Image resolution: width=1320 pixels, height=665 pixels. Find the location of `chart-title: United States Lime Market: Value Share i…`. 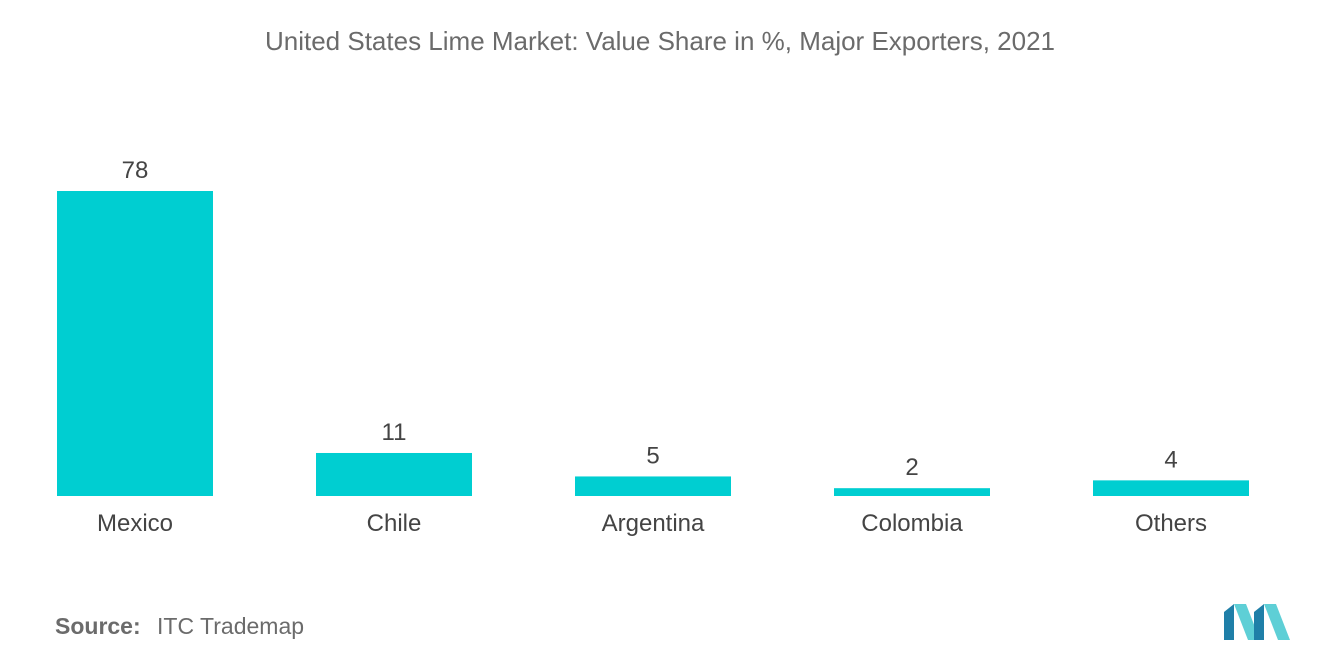

chart-title: United States Lime Market: Value Share i… is located at coordinates (659, 41).